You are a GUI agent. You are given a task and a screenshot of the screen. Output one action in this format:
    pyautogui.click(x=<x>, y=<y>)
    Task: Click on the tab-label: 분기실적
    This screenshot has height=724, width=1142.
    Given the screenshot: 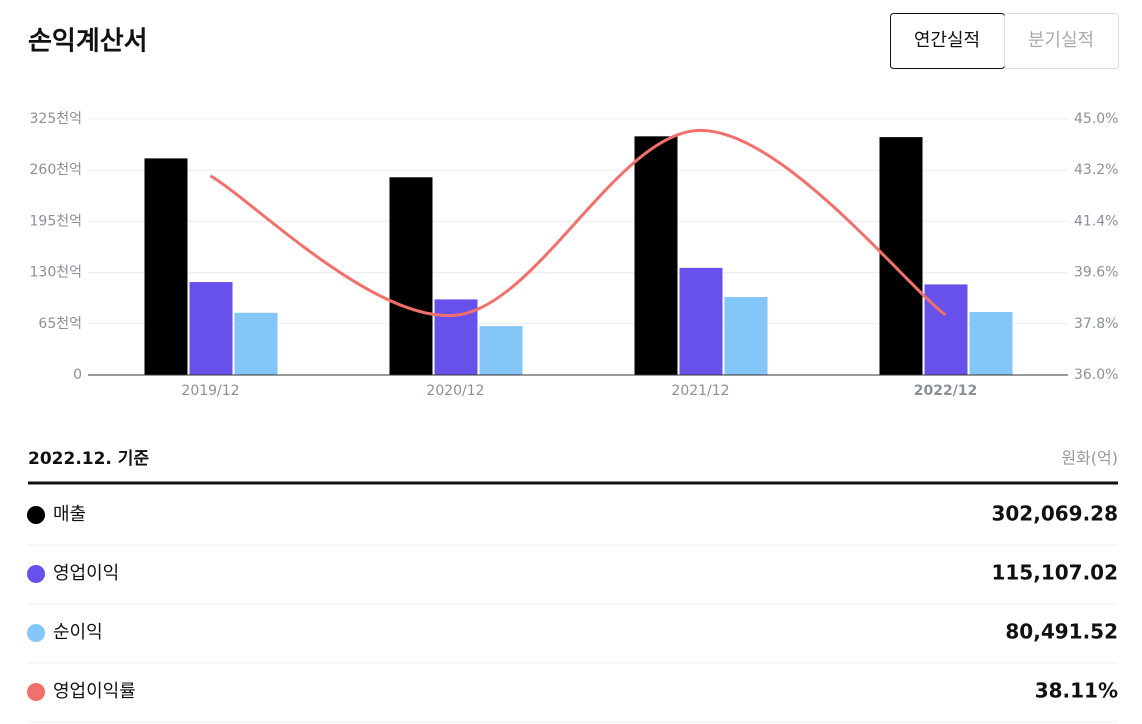 What is the action you would take?
    pyautogui.click(x=1061, y=40)
    